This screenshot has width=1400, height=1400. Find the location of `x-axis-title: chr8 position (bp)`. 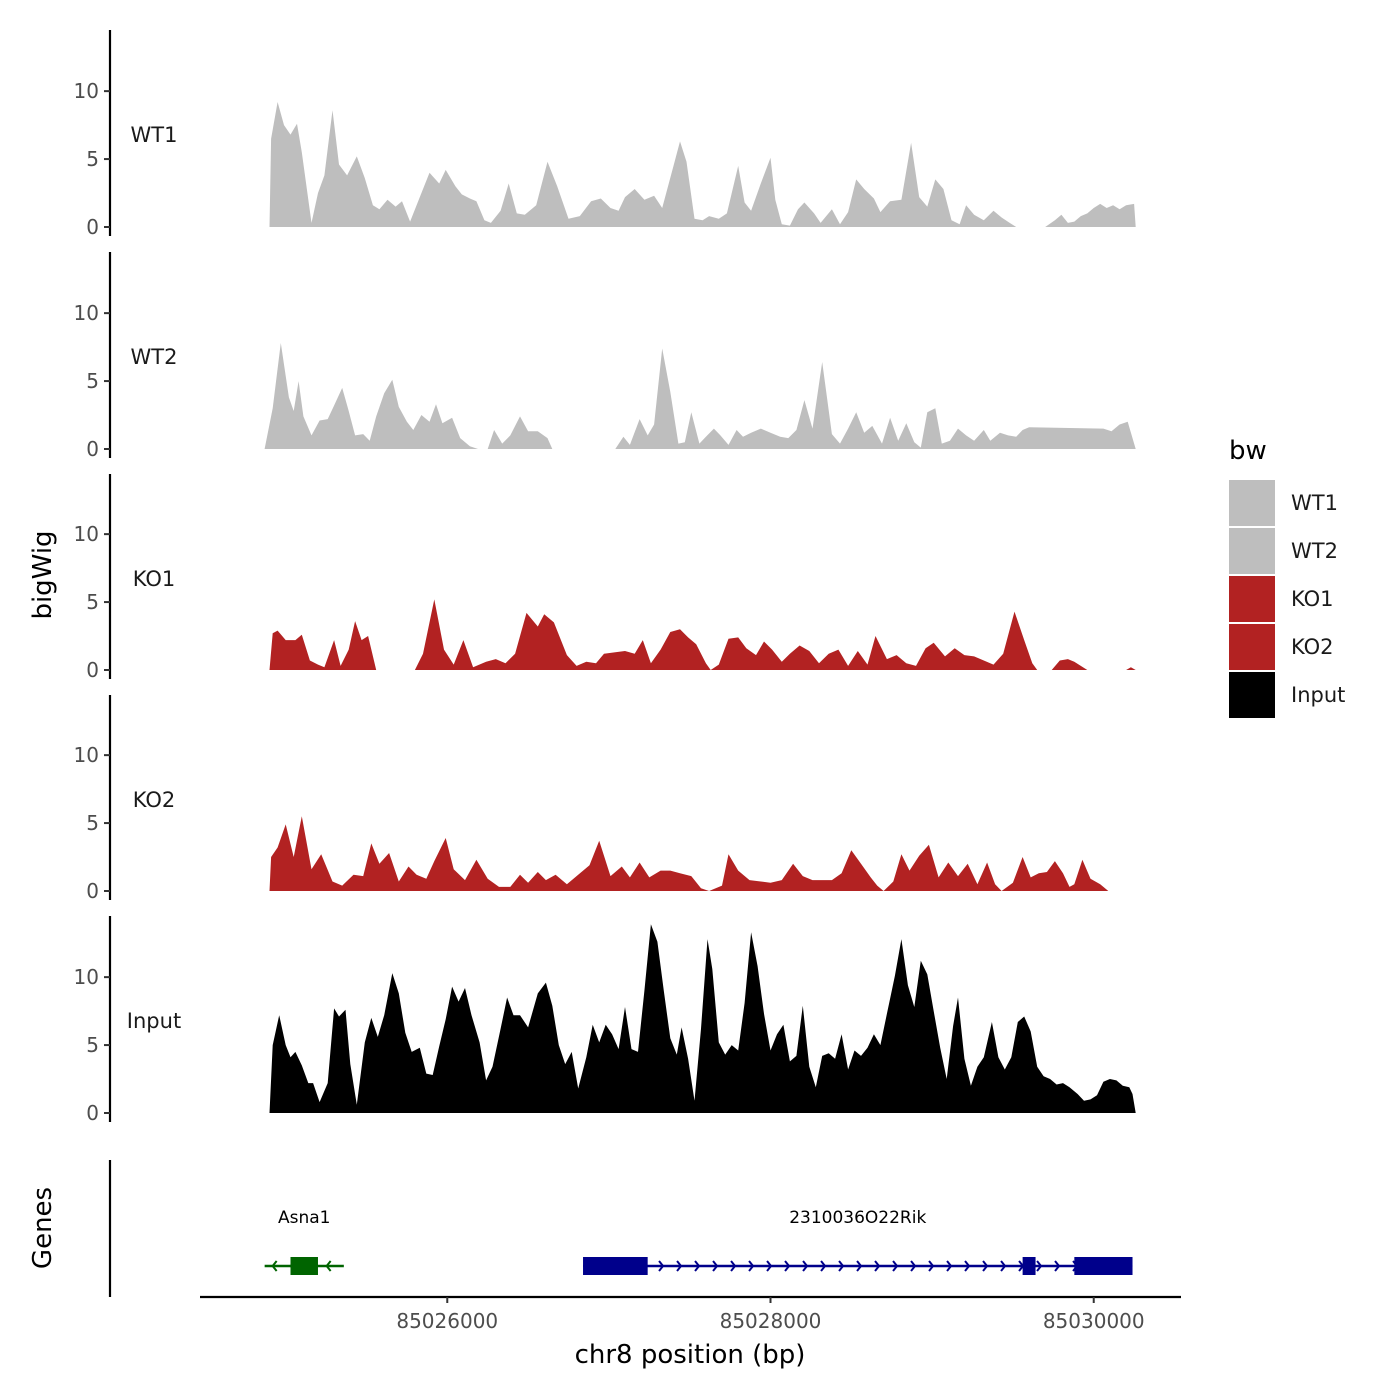

x-axis-title: chr8 position (bp) is located at coordinates (690, 1355).